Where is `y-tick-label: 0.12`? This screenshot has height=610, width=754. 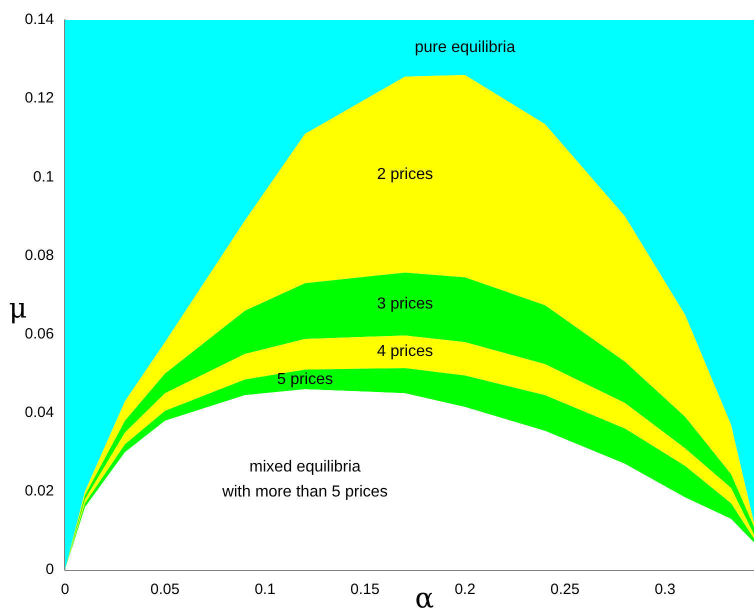 y-tick-label: 0.12 is located at coordinates (39, 98).